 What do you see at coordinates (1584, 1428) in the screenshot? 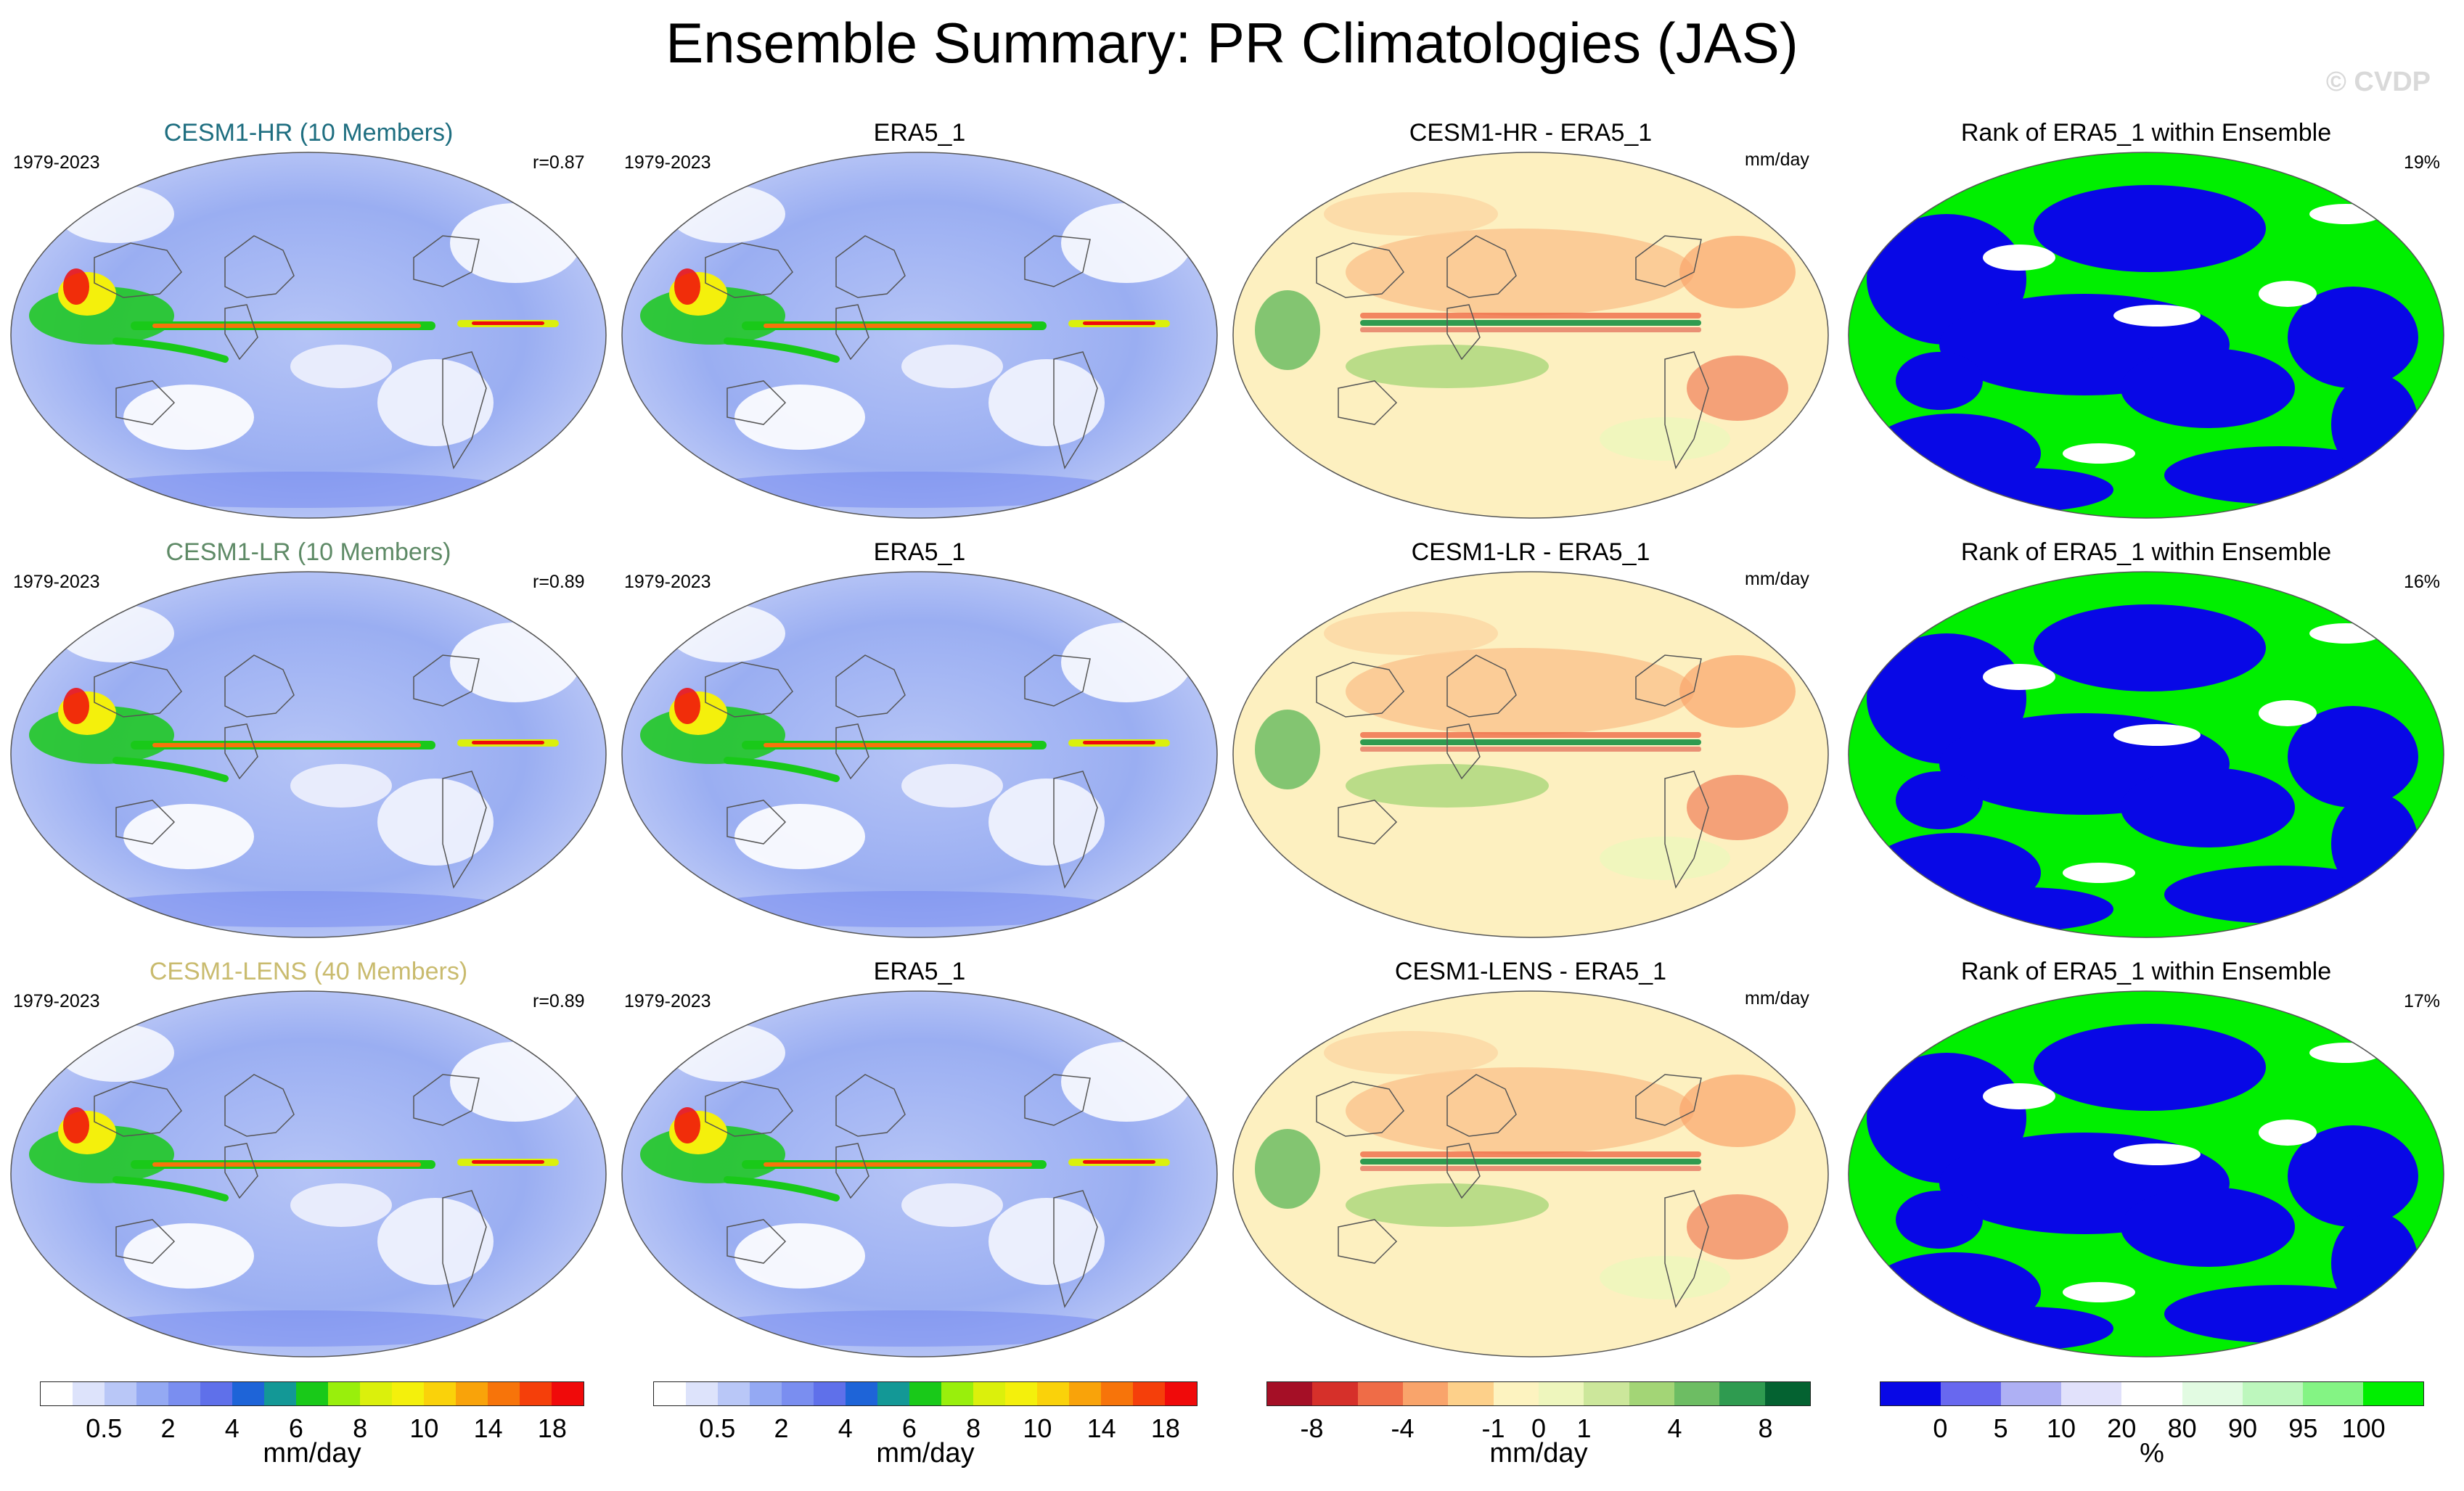
I see `colorbar-tick-label: 1` at bounding box center [1584, 1428].